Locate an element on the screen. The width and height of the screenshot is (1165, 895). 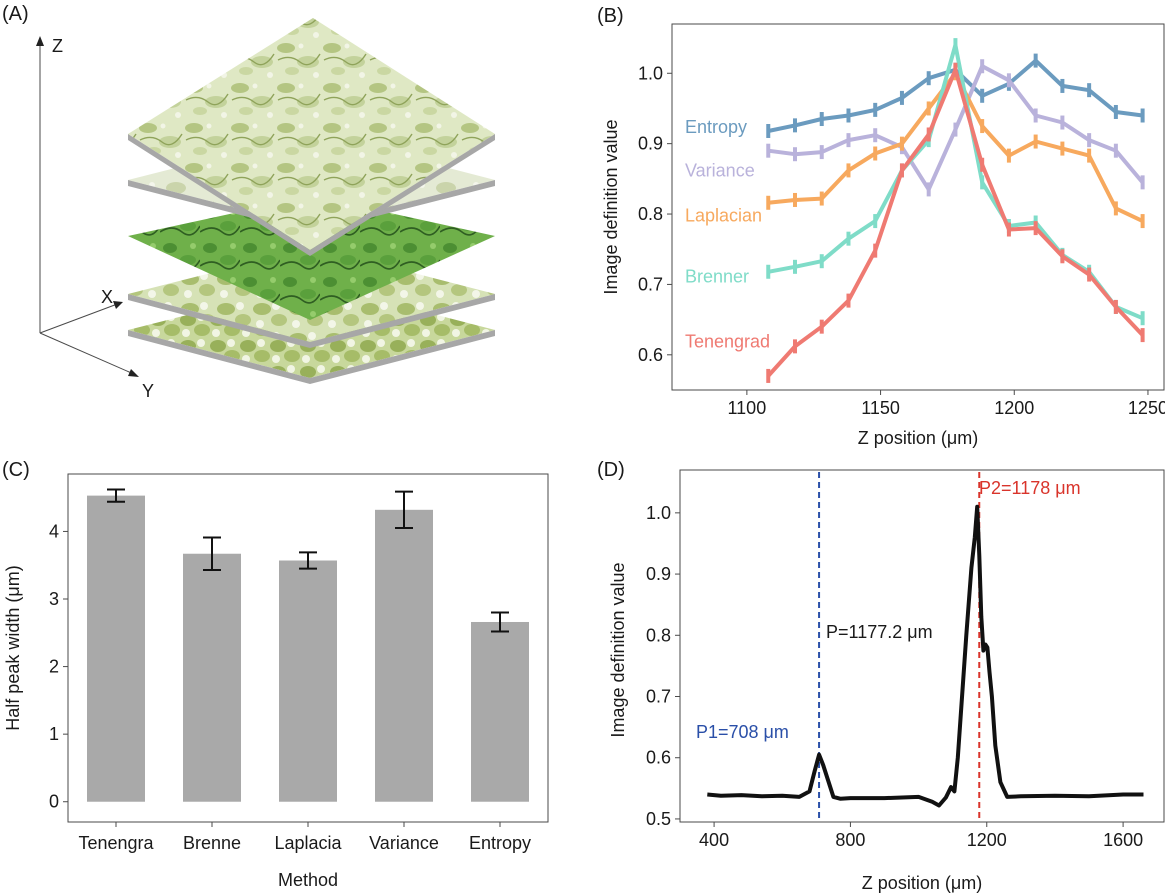
d-ytick-label: 0.5 is located at coordinates (658, 819).